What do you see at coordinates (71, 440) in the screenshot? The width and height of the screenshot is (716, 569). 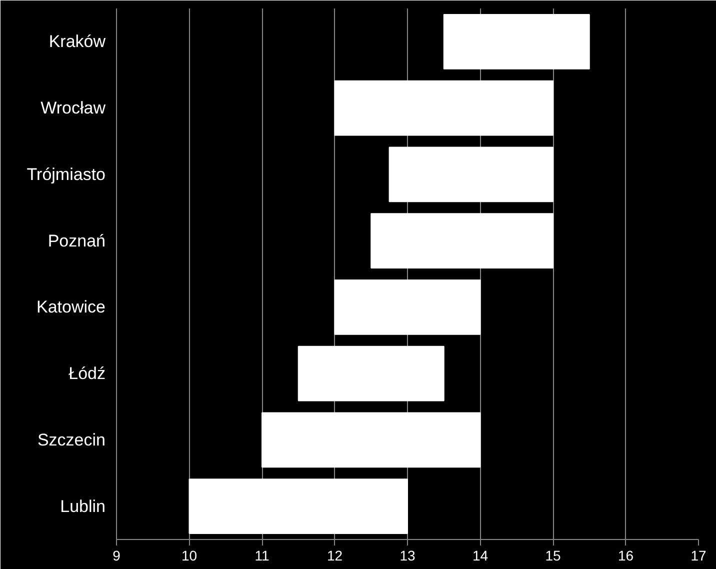 I see `y-tick-label: Szczecin` at bounding box center [71, 440].